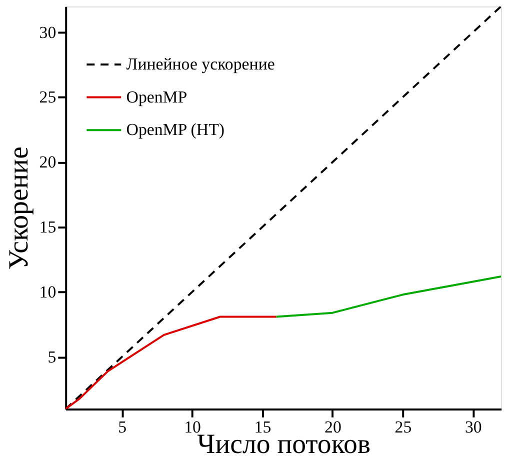 The width and height of the screenshot is (506, 463). Describe the element at coordinates (333, 426) in the screenshot. I see `x-tick-label: 20` at that location.